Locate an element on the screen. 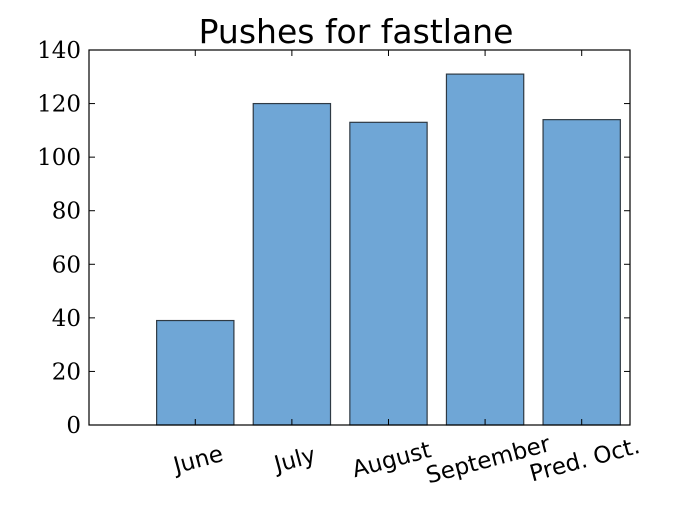  y-tick-label: 80 is located at coordinates (66, 212).